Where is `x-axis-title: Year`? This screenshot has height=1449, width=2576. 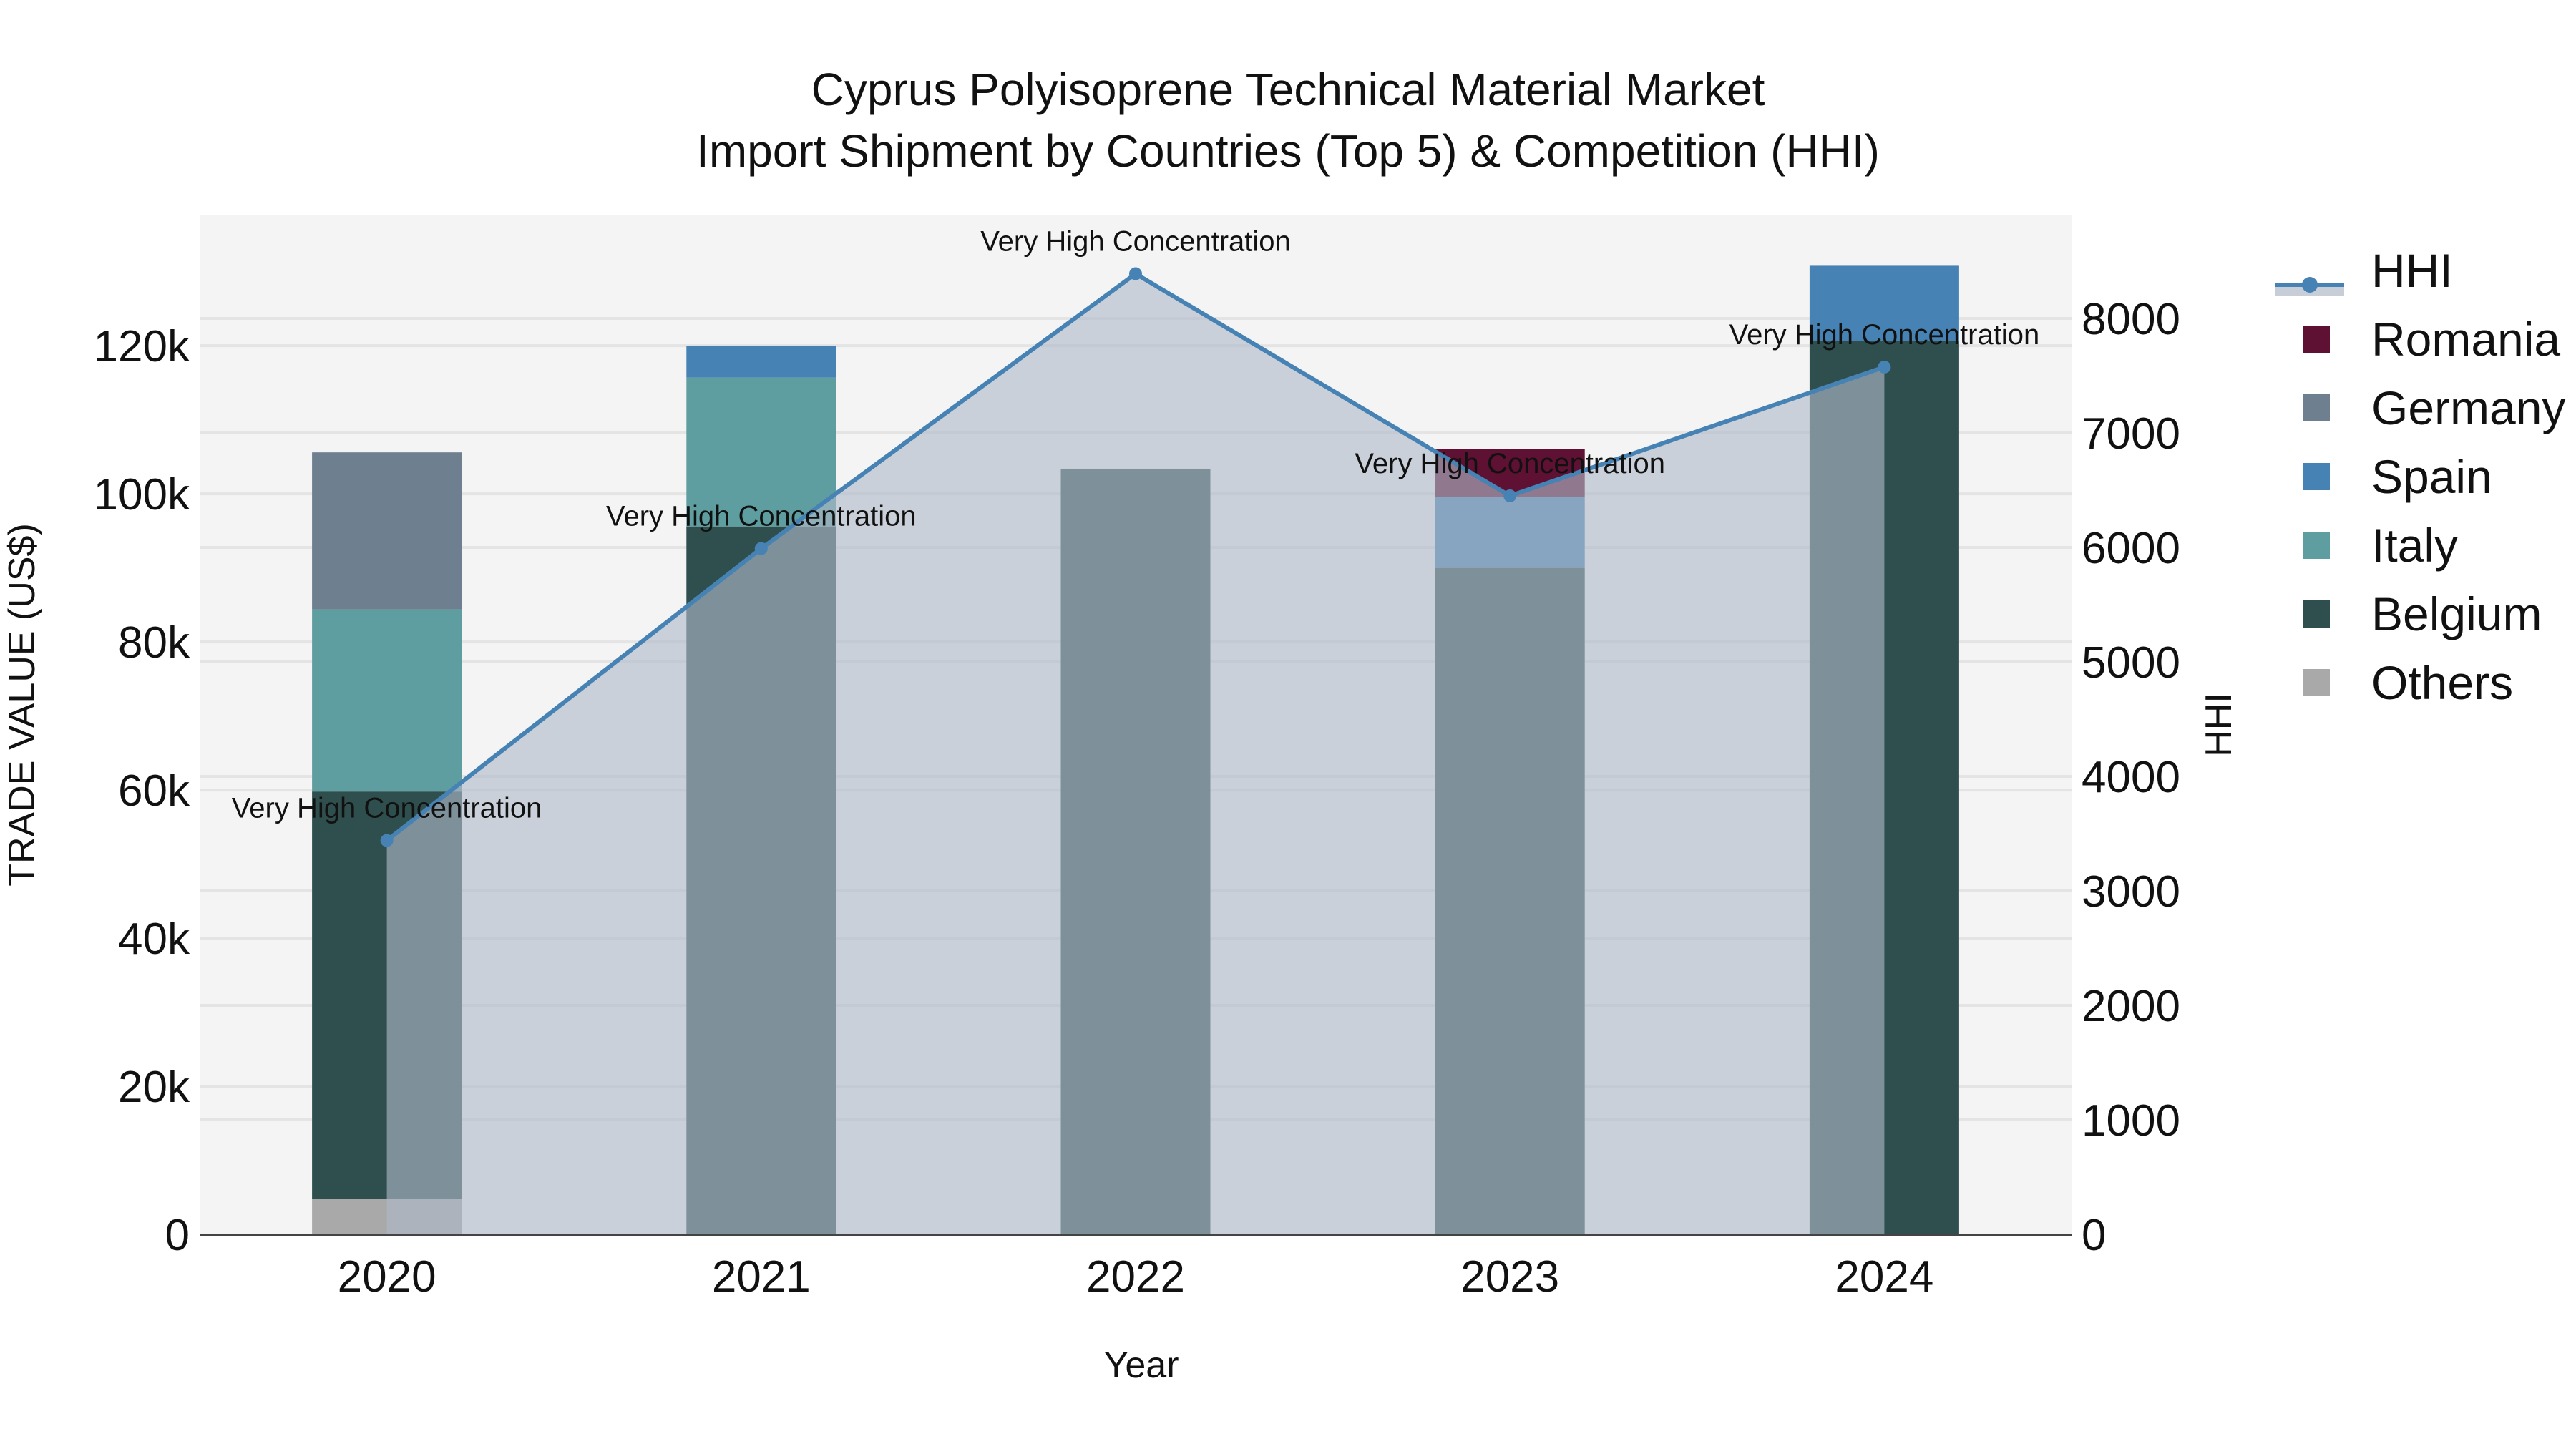 x-axis-title: Year is located at coordinates (1141, 1365).